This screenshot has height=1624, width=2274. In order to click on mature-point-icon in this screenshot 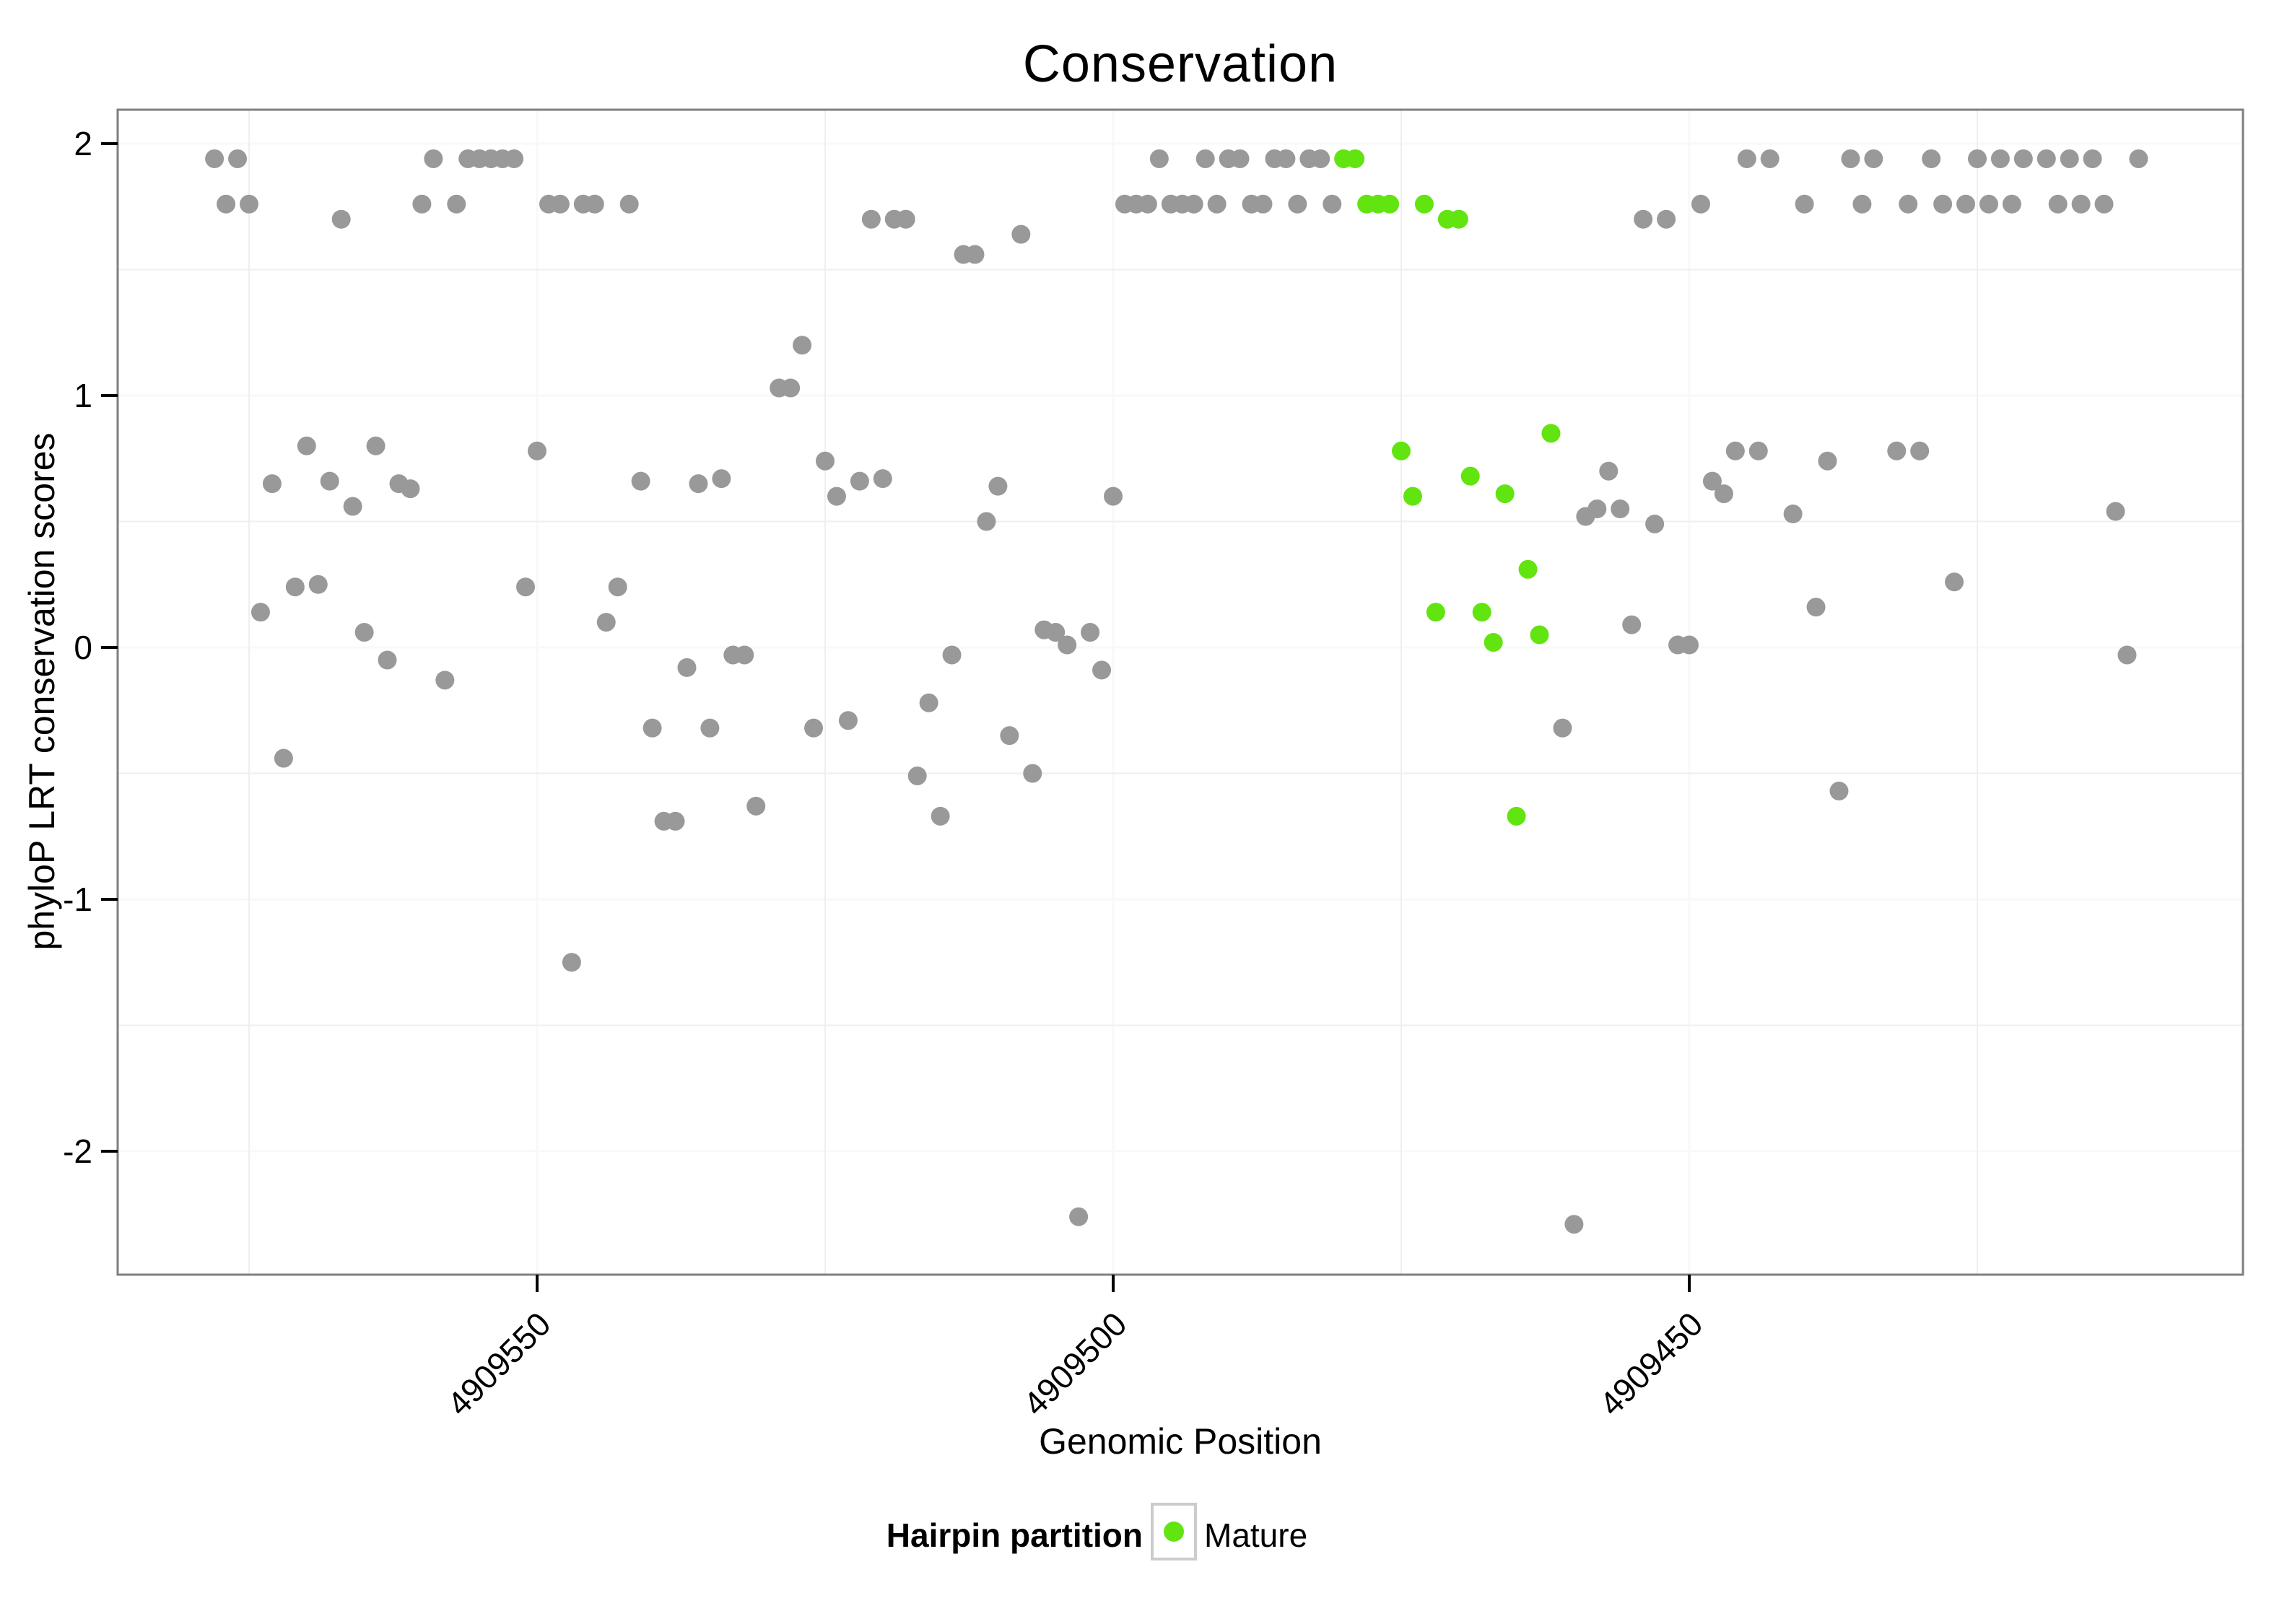, I will do `click(1174, 1532)`.